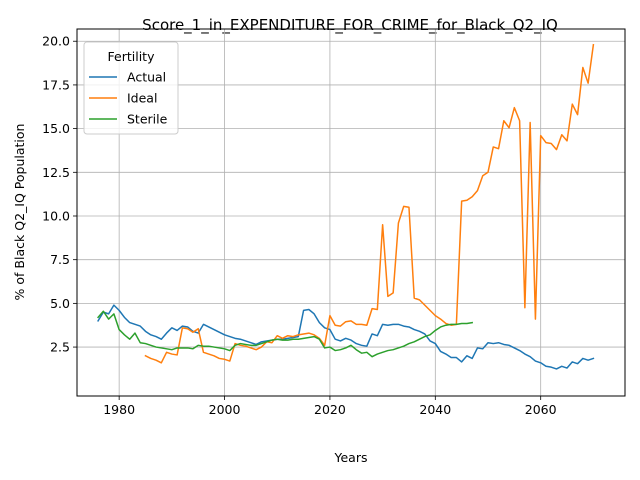 The width and height of the screenshot is (640, 480). What do you see at coordinates (56, 128) in the screenshot?
I see `y-tick-label: 15.0` at bounding box center [56, 128].